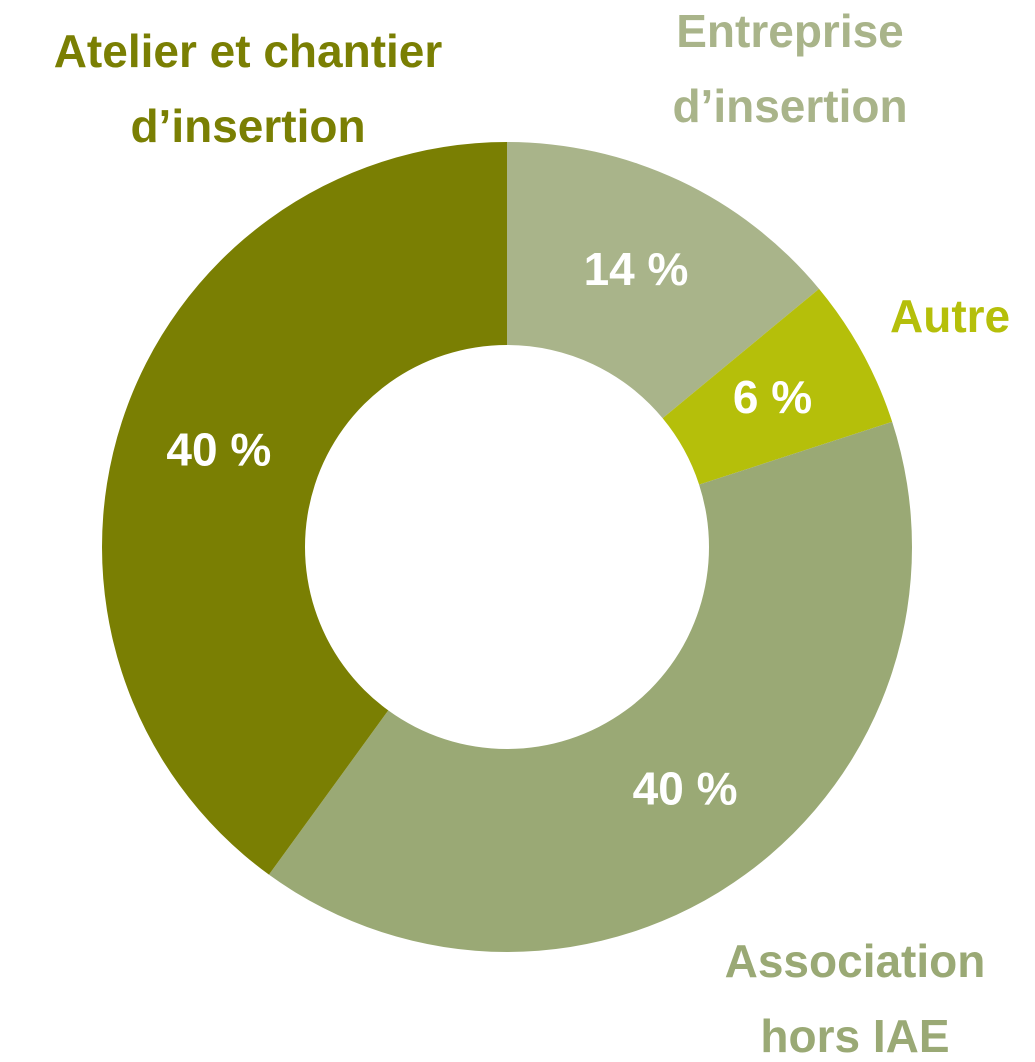 This screenshot has width=1035, height=1062. I want to click on category-label: Autre, so click(950, 316).